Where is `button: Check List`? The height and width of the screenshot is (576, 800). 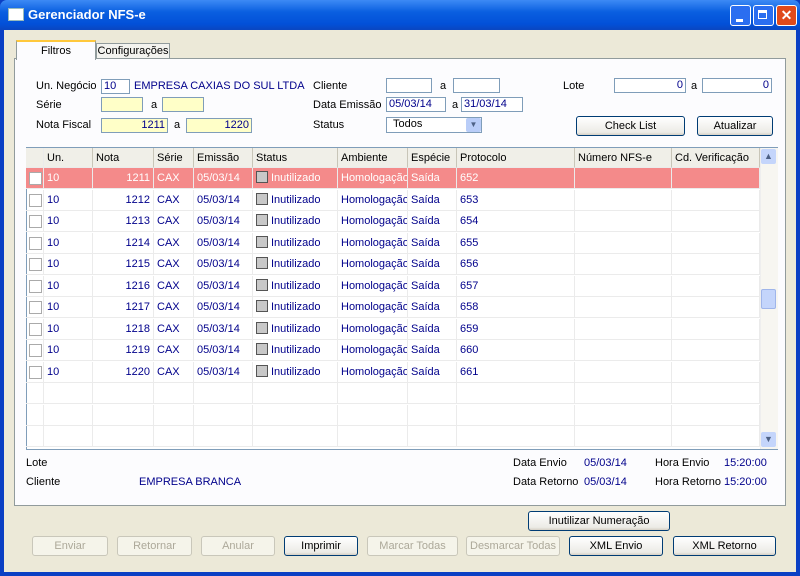 button: Check List is located at coordinates (630, 126).